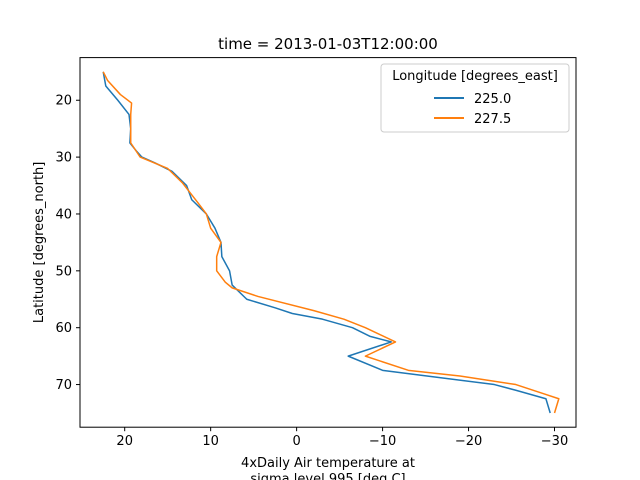 This screenshot has height=480, width=640. What do you see at coordinates (63, 158) in the screenshot?
I see `y-tick-label: 30` at bounding box center [63, 158].